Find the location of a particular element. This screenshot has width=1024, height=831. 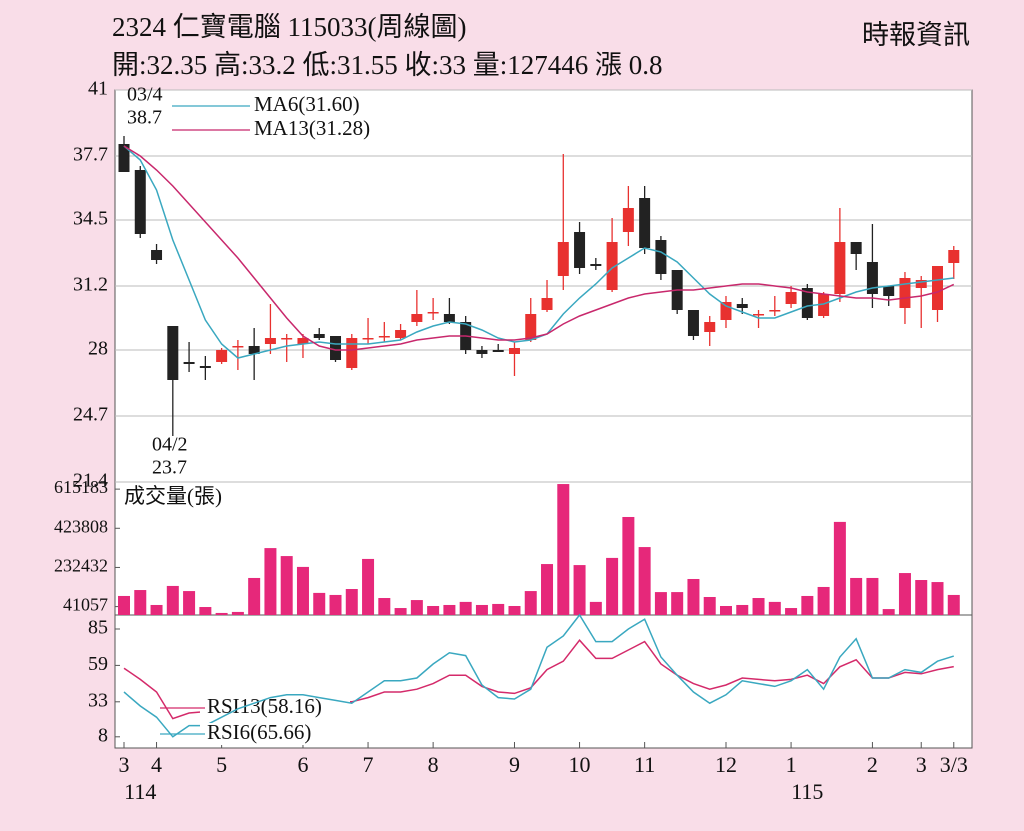

y-tick-label: 33 is located at coordinates (98, 700).